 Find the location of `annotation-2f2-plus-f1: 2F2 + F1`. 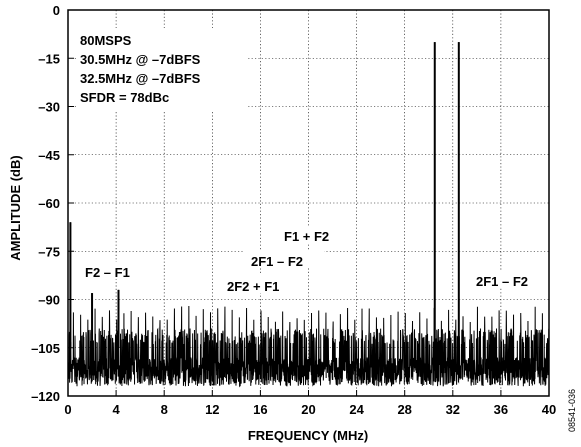

annotation-2f2-plus-f1: 2F2 + F1 is located at coordinates (253, 286).